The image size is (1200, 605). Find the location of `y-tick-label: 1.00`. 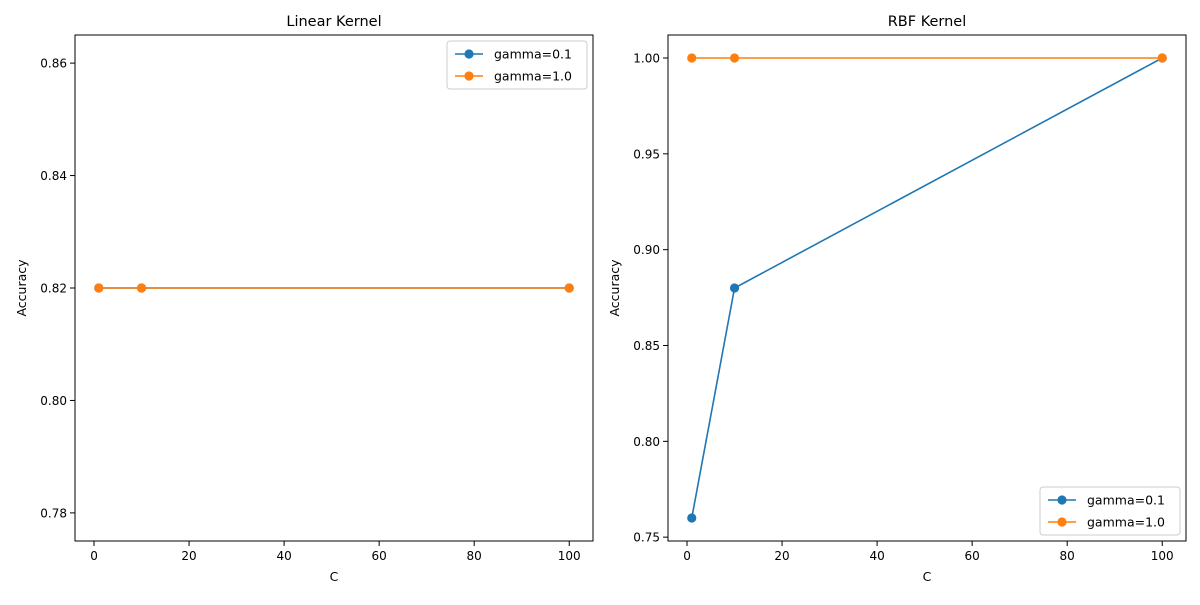

y-tick-label: 1.00 is located at coordinates (646, 59).